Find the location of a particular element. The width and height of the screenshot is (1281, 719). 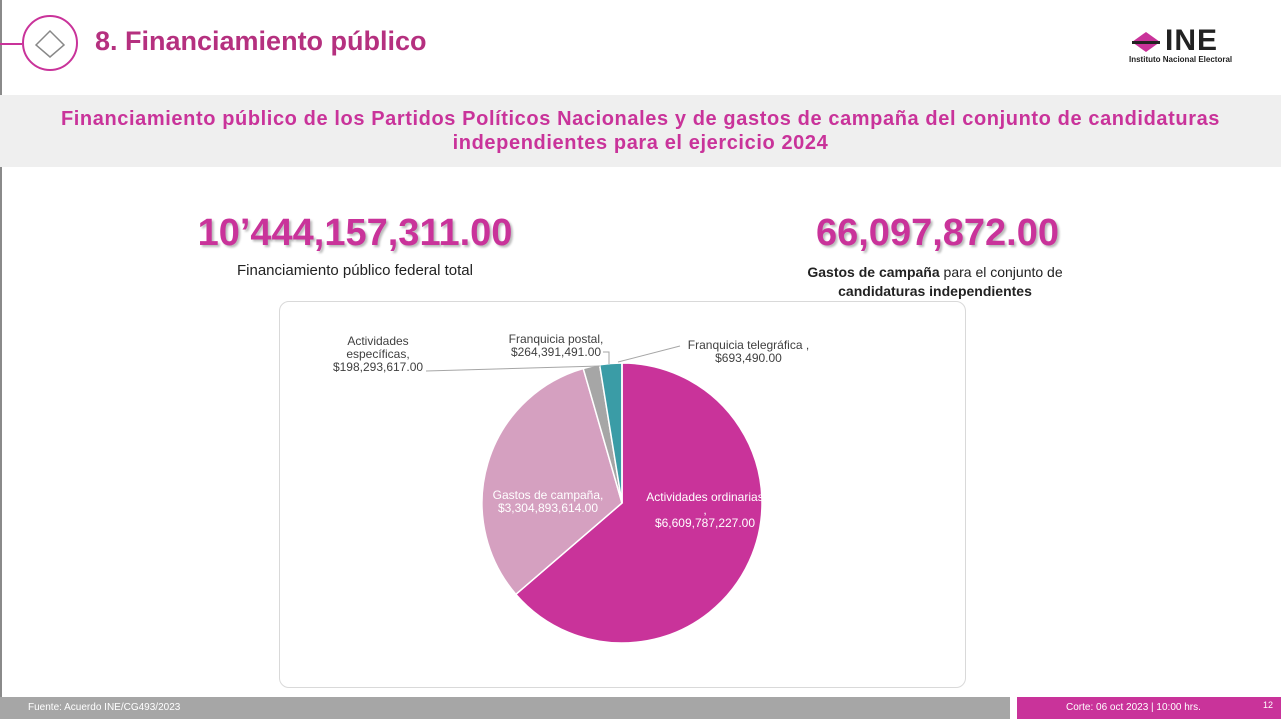

pie-chart is located at coordinates (594, 494).